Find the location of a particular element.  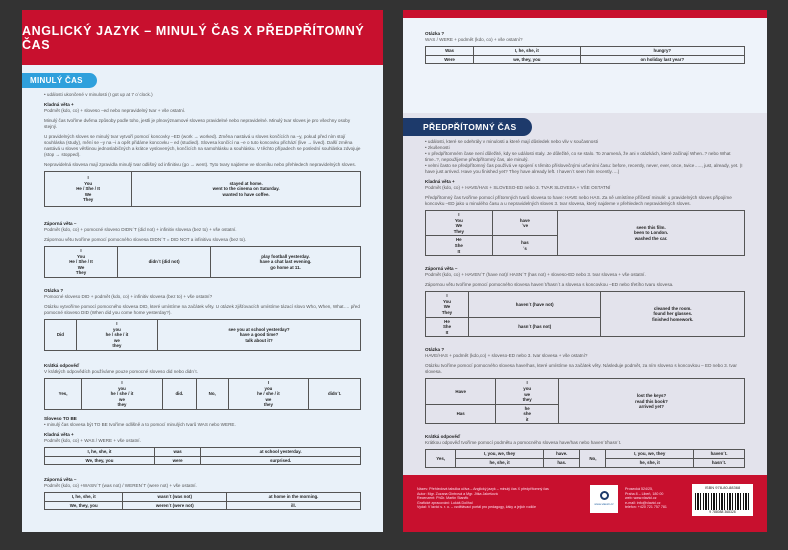

isbn-barcode: ISBN 978-80-88368 9 788088 368328 is located at coordinates (722, 500).